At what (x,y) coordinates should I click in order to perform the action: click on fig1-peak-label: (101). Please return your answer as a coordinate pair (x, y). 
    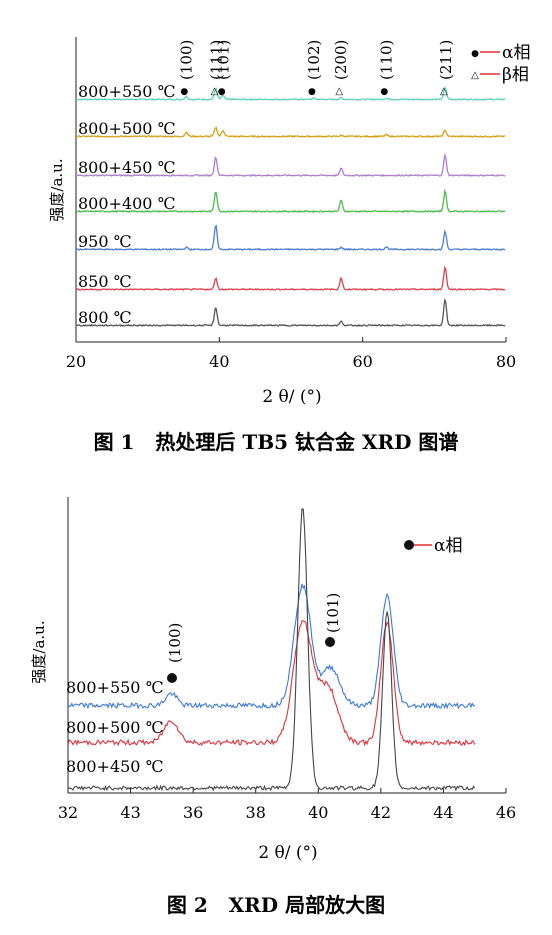
    Looking at the image, I should click on (224, 60).